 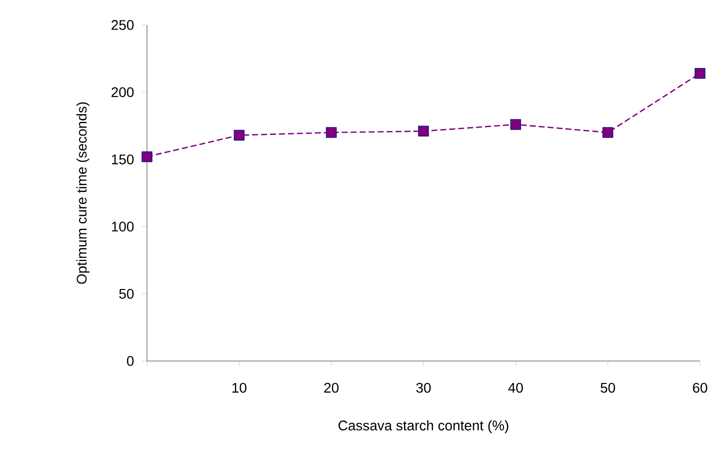 I want to click on y-tick-label: 0, so click(x=130, y=361).